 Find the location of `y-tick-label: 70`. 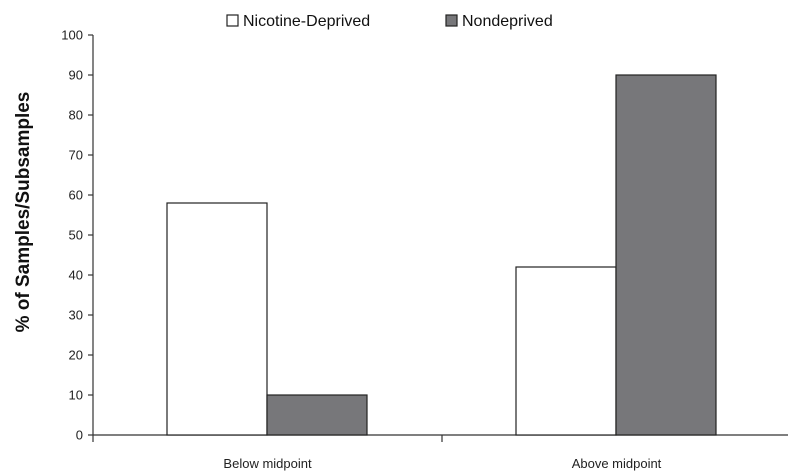

y-tick-label: 70 is located at coordinates (76, 155).